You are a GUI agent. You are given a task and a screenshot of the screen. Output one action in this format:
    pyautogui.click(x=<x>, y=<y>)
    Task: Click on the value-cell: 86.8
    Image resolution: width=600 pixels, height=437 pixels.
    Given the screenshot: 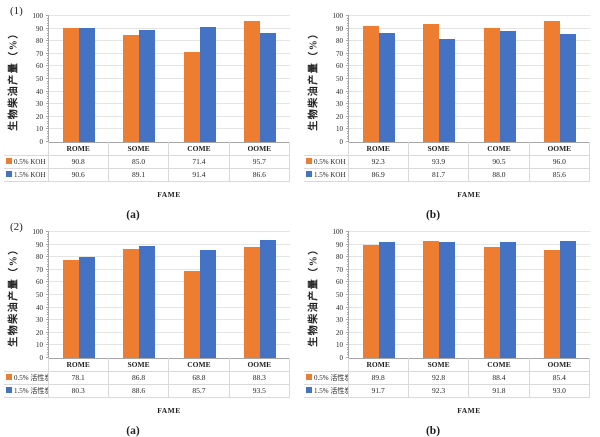 What is the action you would take?
    pyautogui.click(x=138, y=378)
    